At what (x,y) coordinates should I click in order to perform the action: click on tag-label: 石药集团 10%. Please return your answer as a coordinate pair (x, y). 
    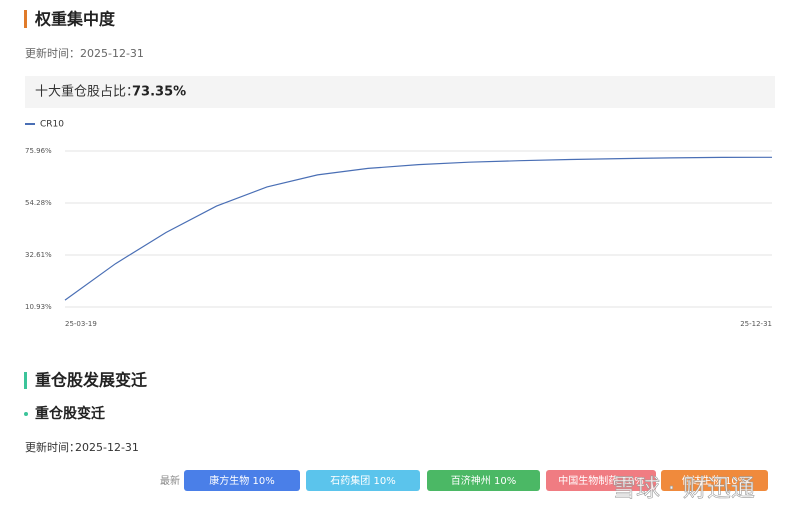
    Looking at the image, I should click on (362, 480).